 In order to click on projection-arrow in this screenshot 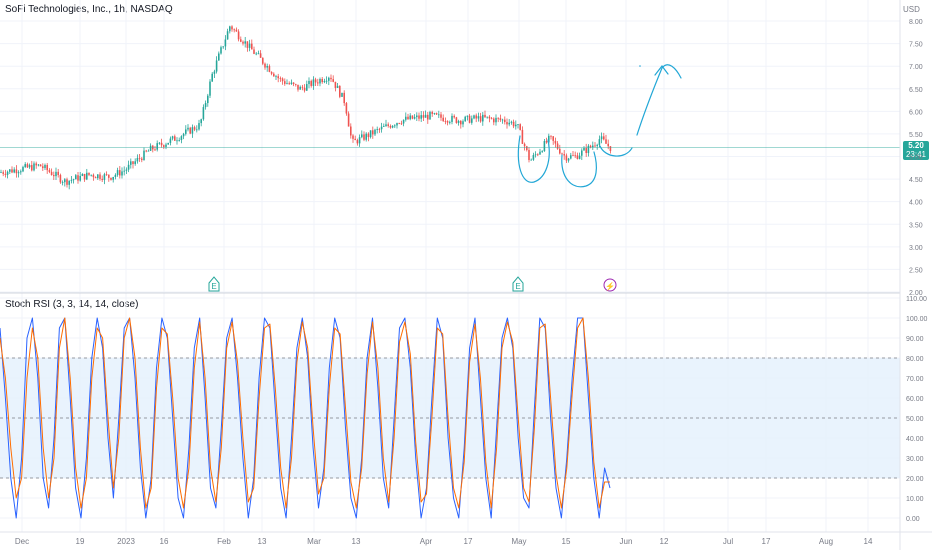, I will do `click(659, 100)`.